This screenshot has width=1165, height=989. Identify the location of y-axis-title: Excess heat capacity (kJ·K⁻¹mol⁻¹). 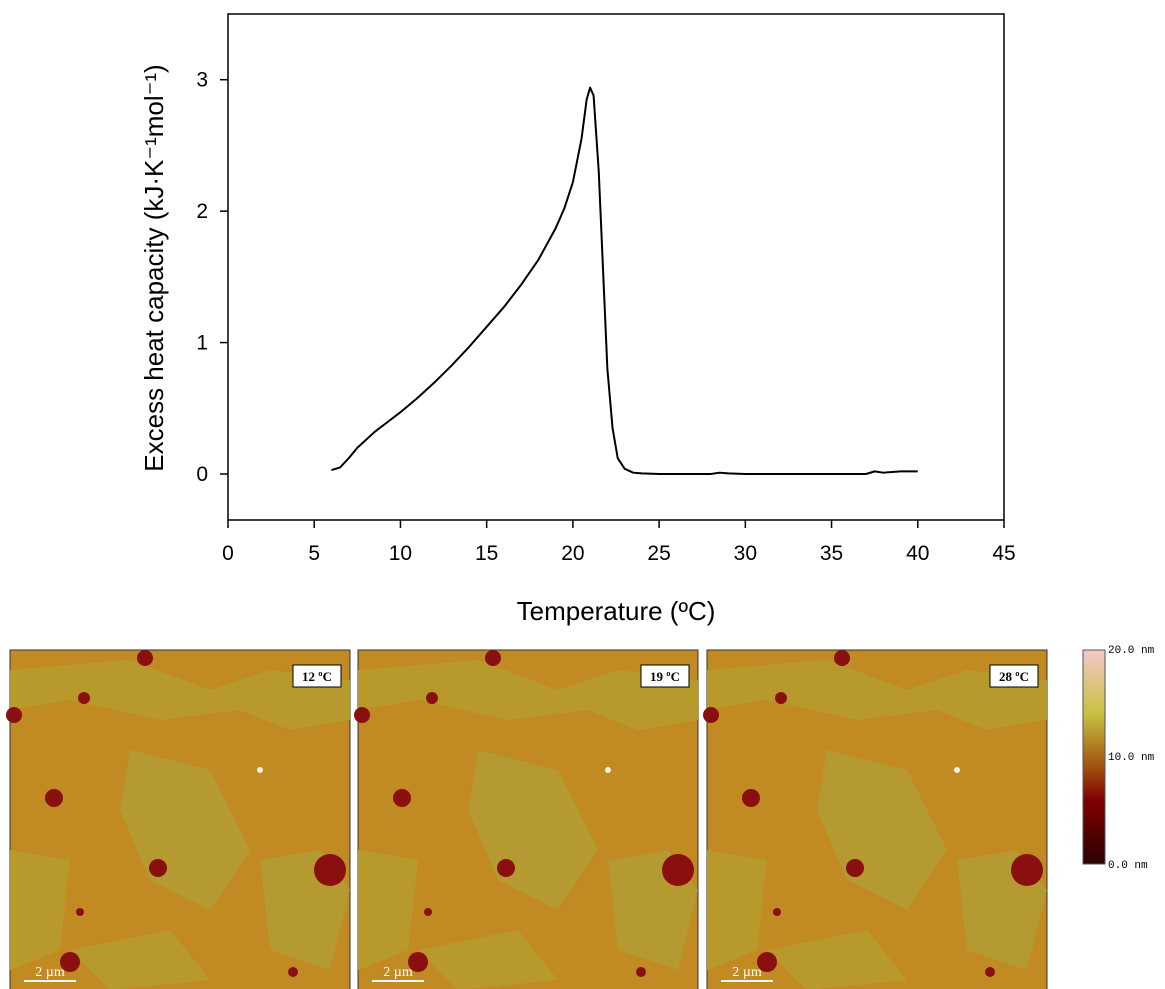
(154, 267).